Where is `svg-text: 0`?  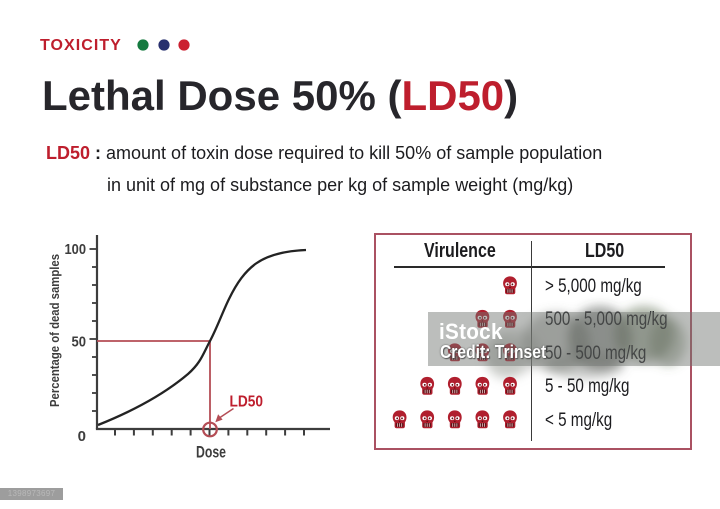
svg-text: 0 is located at coordinates (82, 436).